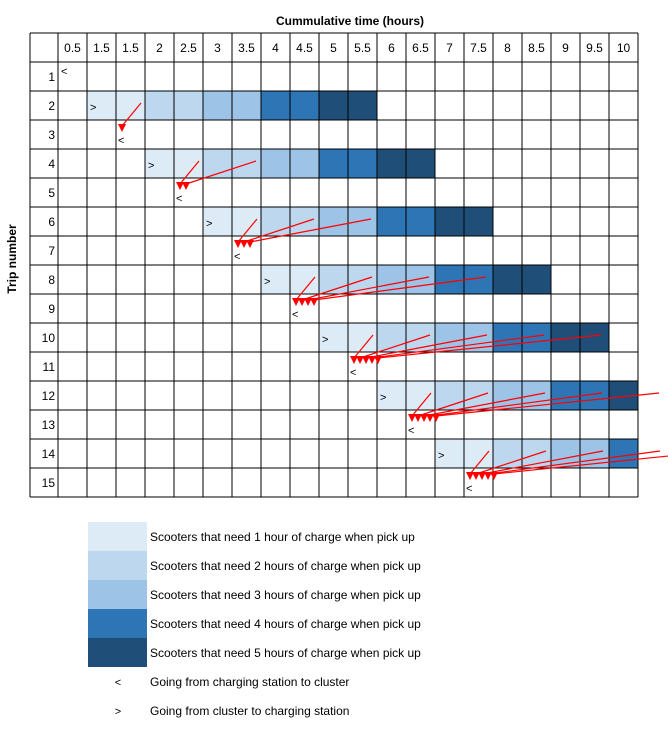 This screenshot has height=755, width=668. I want to click on trip-number: 13, so click(49, 425).